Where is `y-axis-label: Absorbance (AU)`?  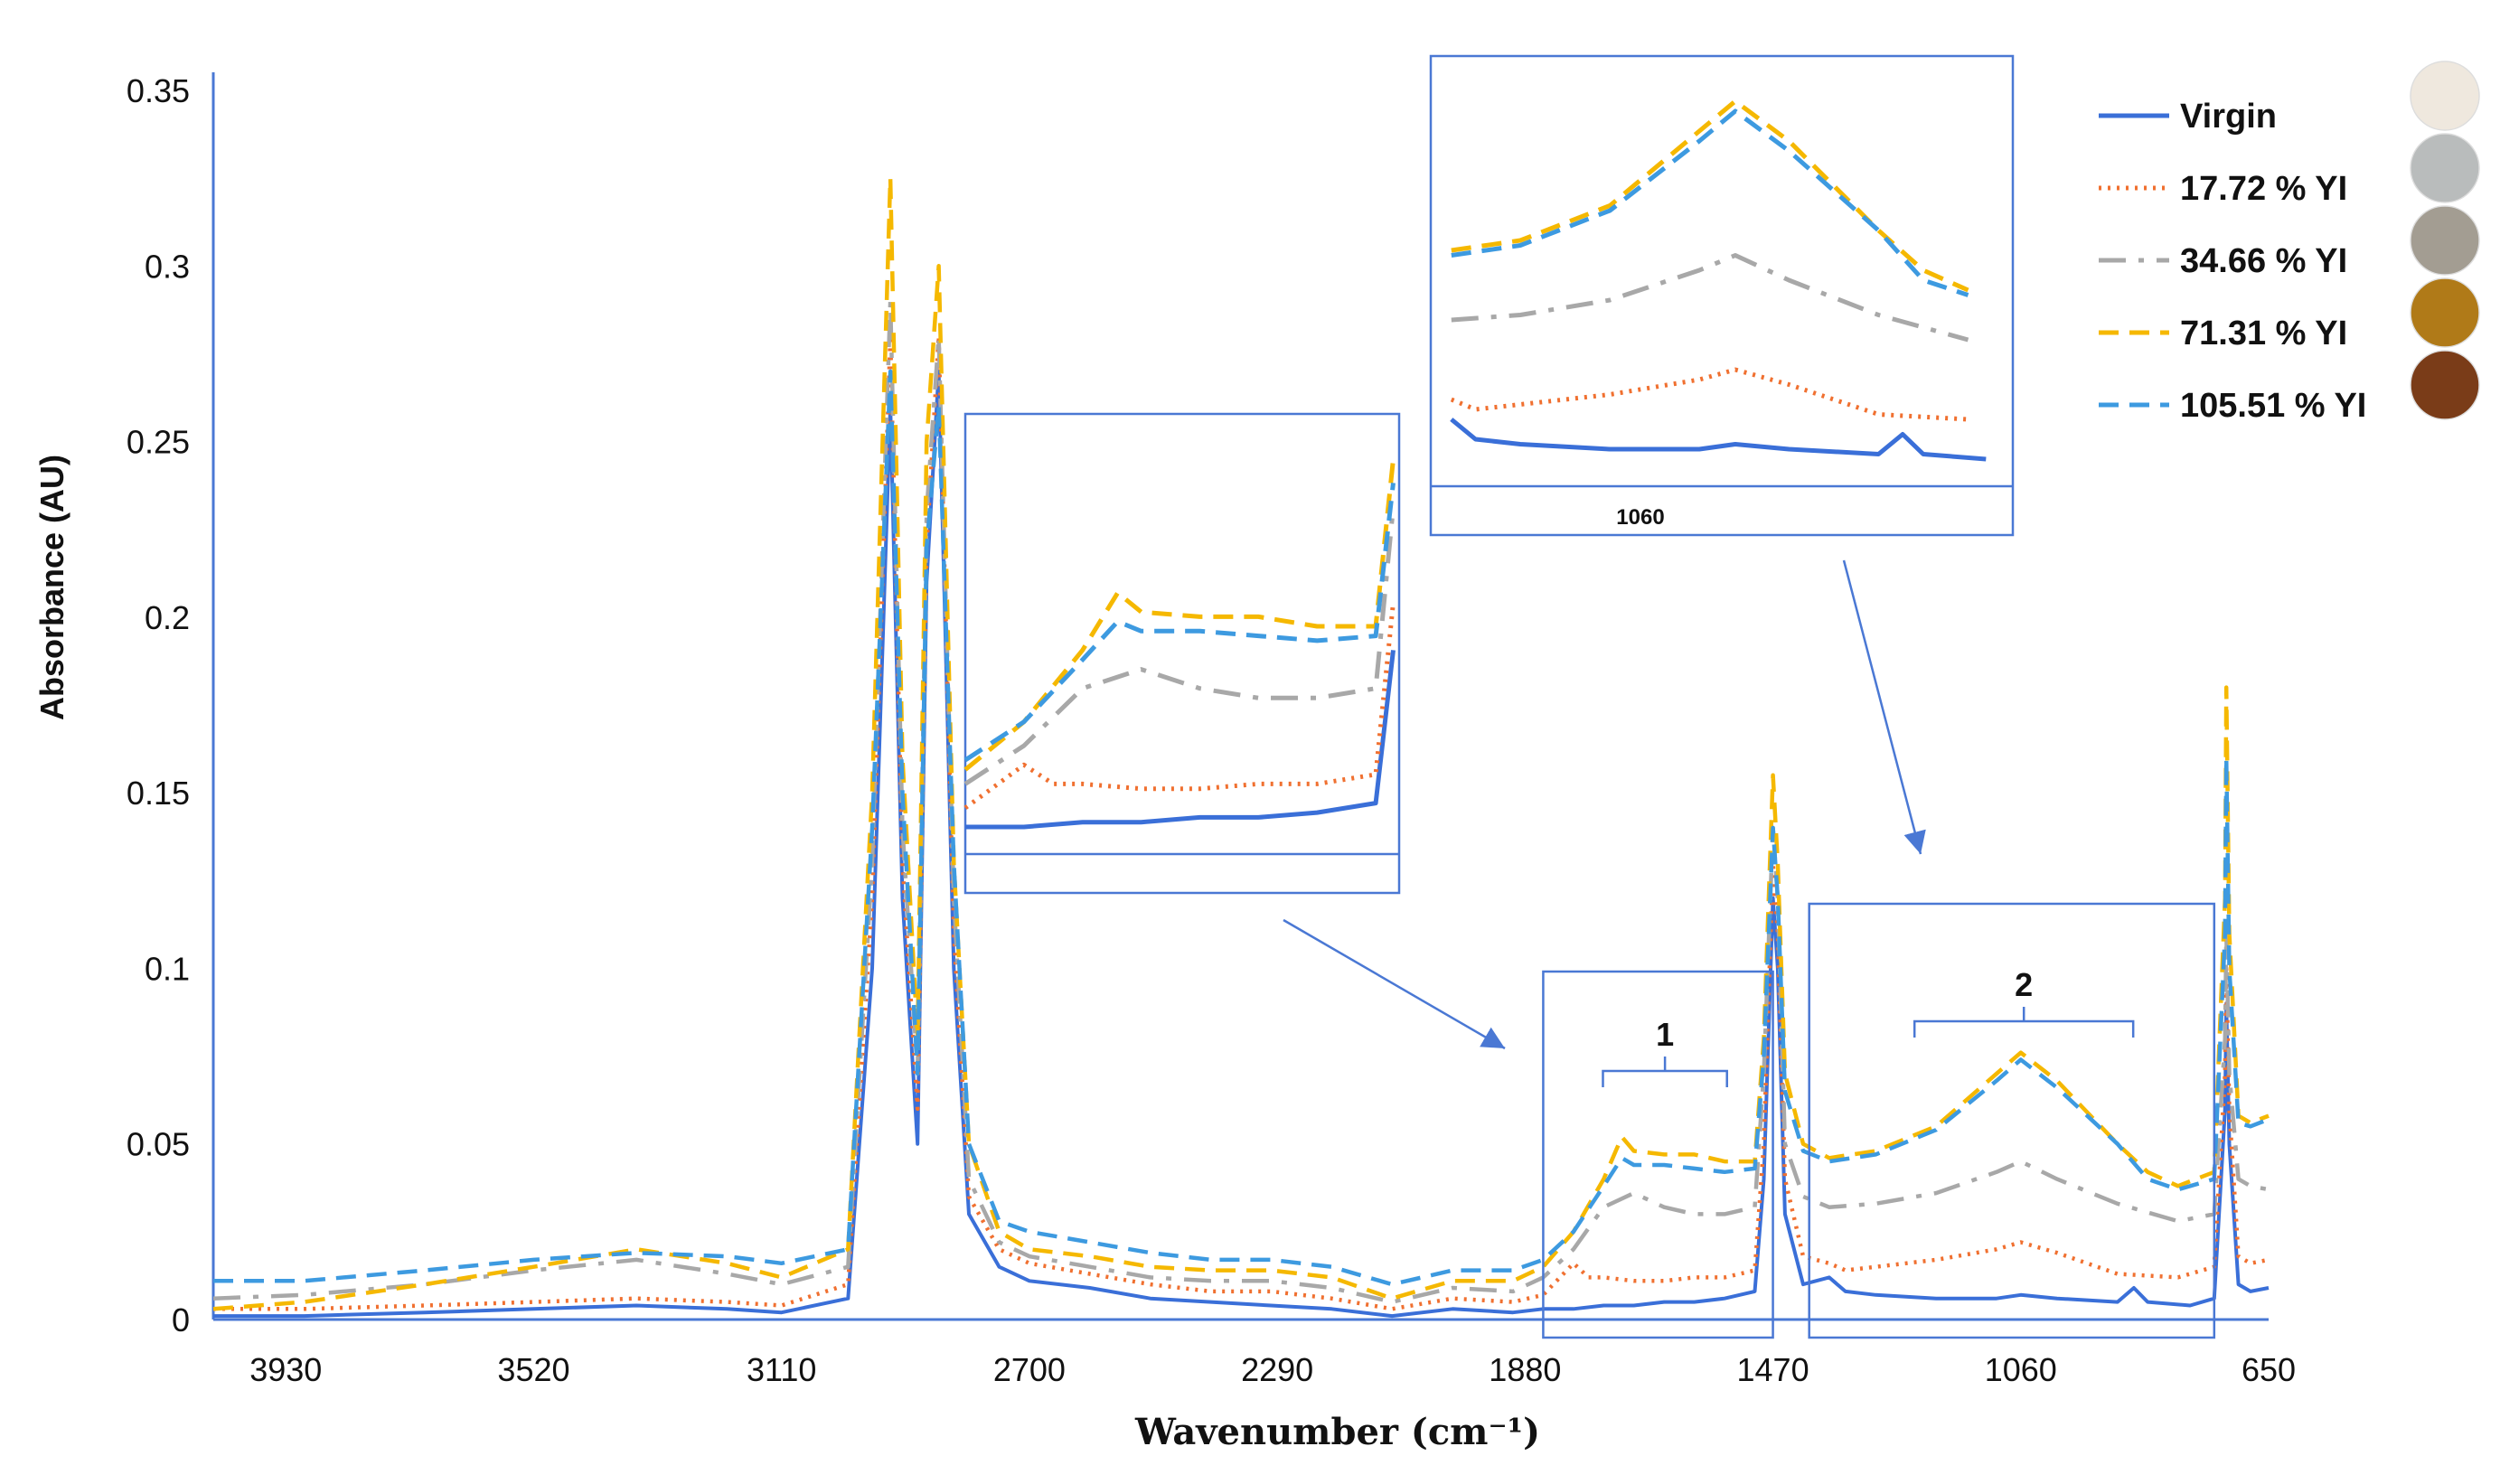 y-axis-label: Absorbance (AU) is located at coordinates (52, 587).